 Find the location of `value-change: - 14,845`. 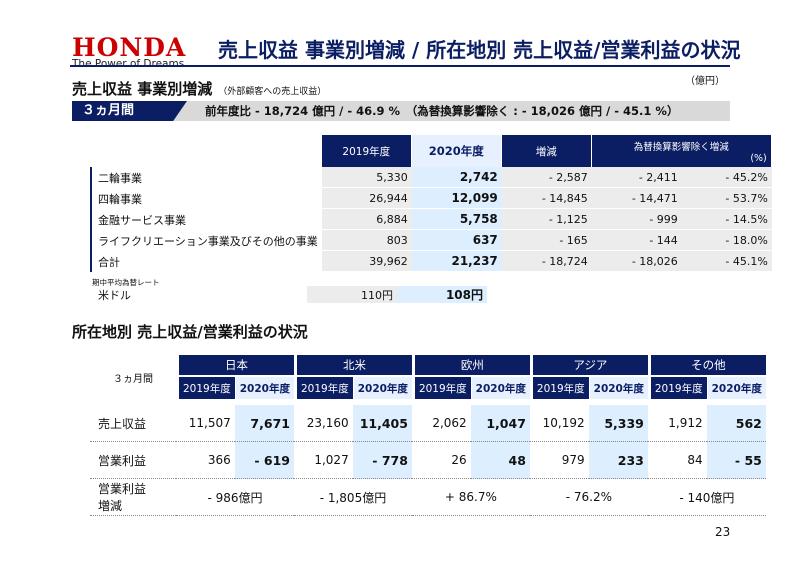

value-change: - 14,845 is located at coordinates (546, 198).